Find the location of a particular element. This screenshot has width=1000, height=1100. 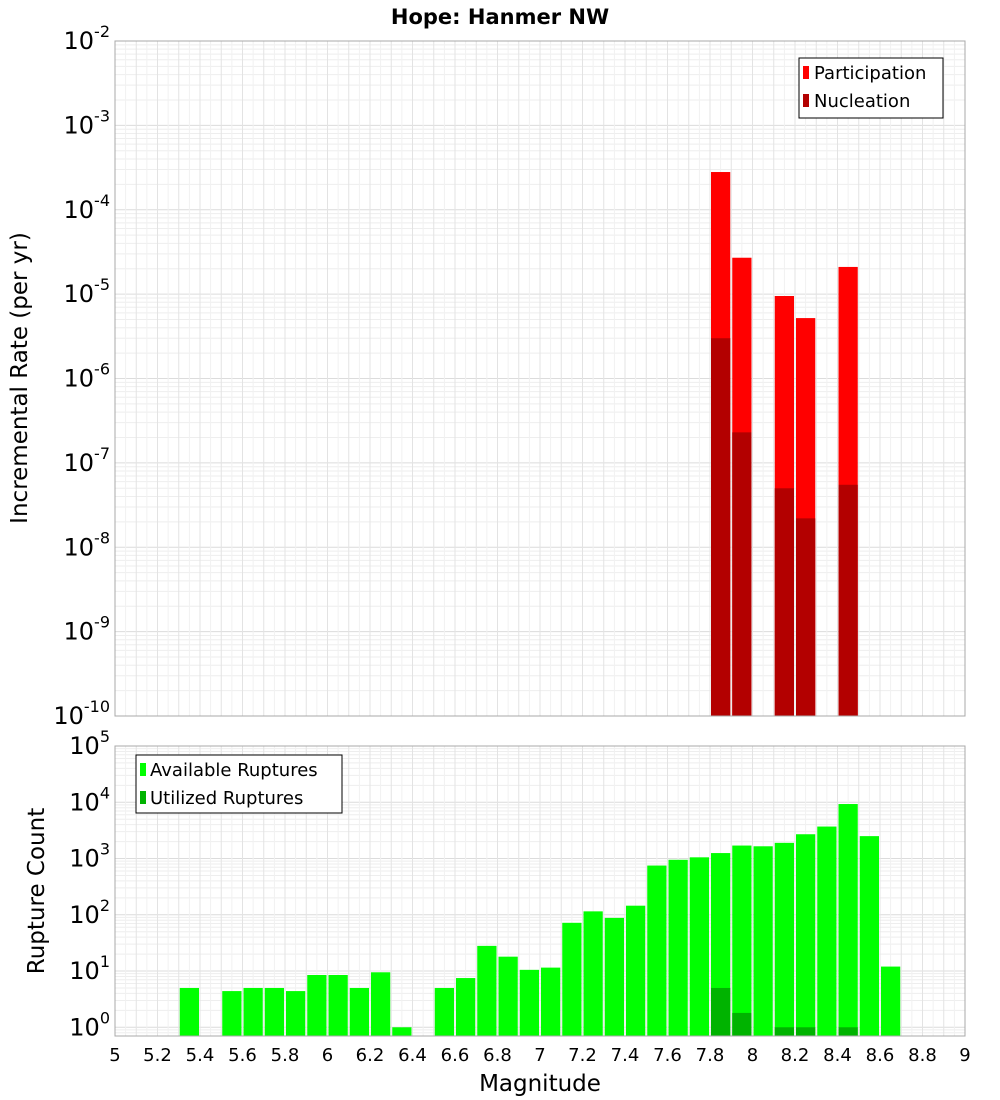

x-tick-label: 8.4 is located at coordinates (837, 1055).